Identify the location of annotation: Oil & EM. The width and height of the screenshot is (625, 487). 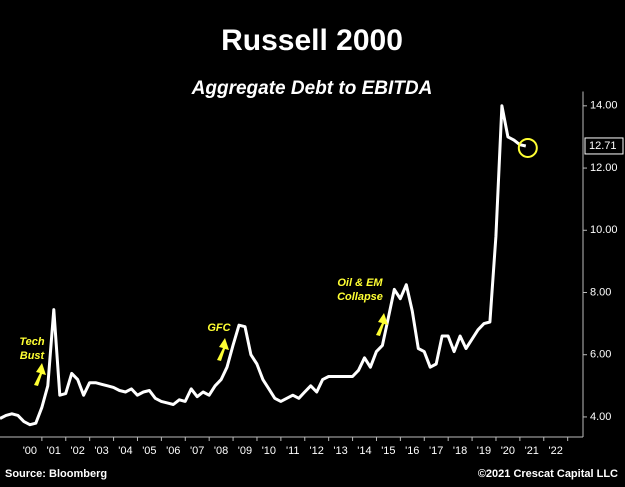
(360, 283).